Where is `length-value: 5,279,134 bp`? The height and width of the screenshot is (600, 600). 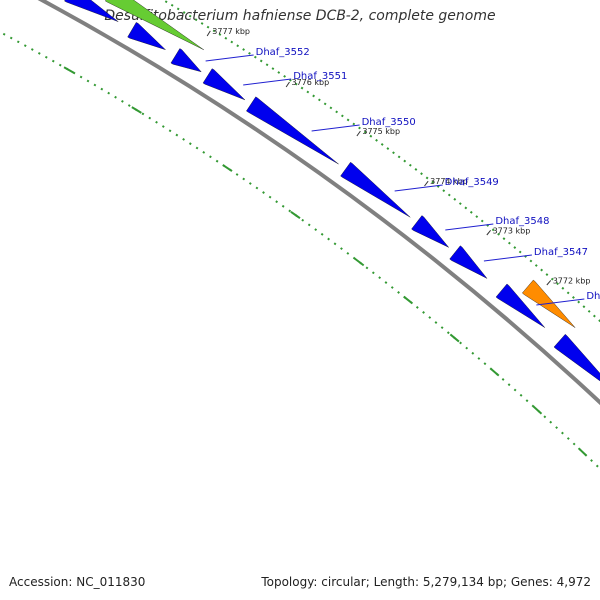 length-value: 5,279,134 bp is located at coordinates (462, 582).